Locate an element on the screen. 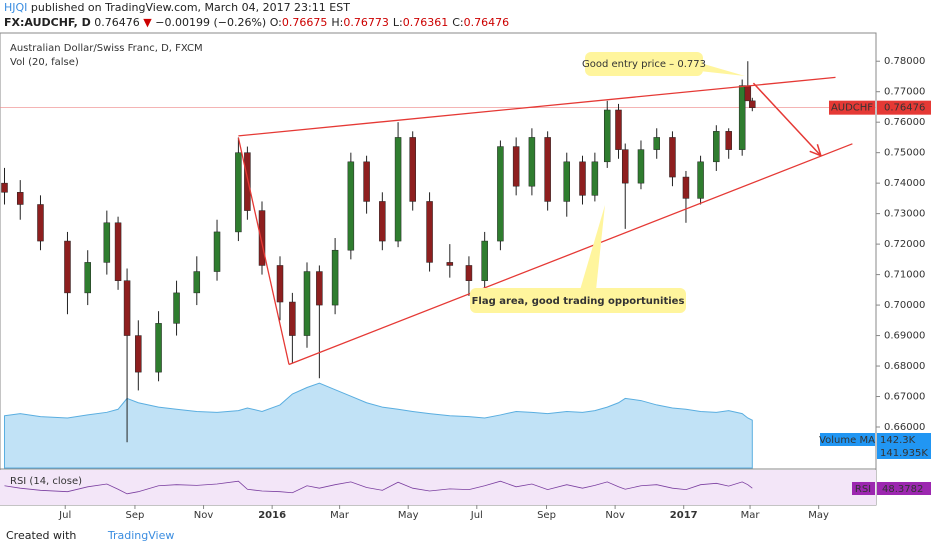 The width and height of the screenshot is (932, 550). volume-label: 141.935K is located at coordinates (904, 453).